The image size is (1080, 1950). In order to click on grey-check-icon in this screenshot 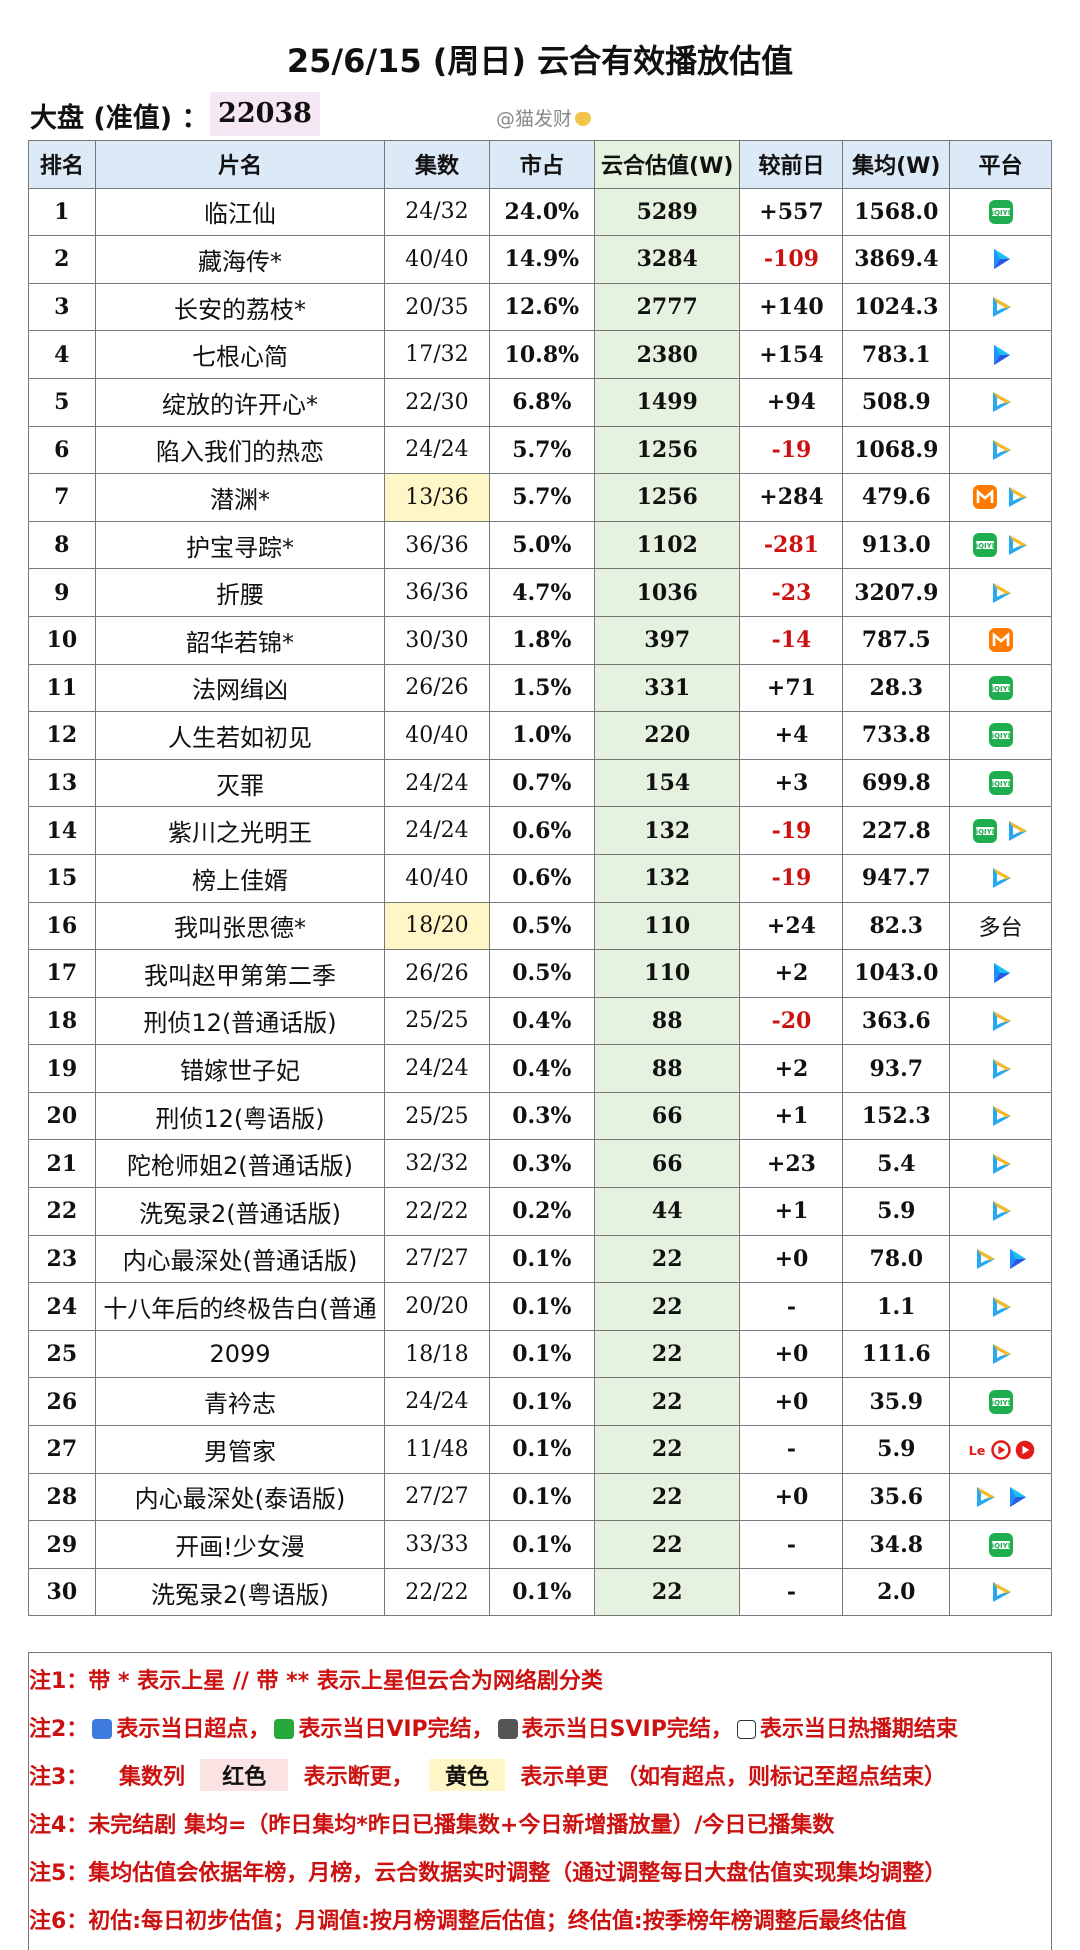, I will do `click(507, 1729)`.